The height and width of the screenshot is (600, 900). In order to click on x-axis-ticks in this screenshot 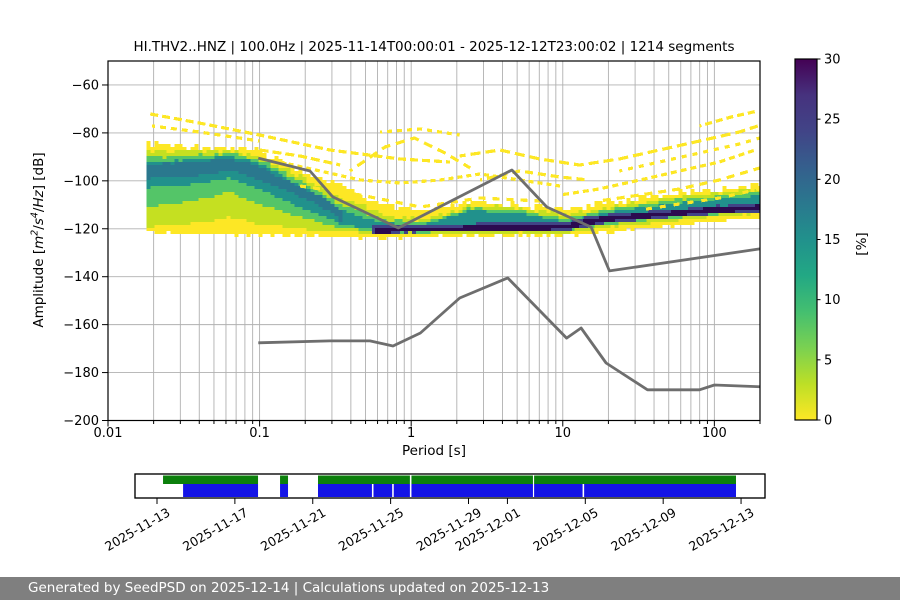, I will do `click(434, 423)`.